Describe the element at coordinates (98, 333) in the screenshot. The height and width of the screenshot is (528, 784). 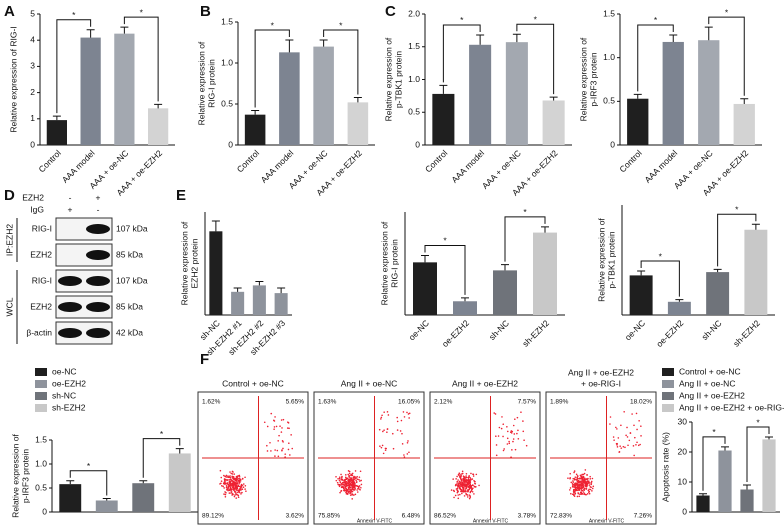
I see `blot-band` at that location.